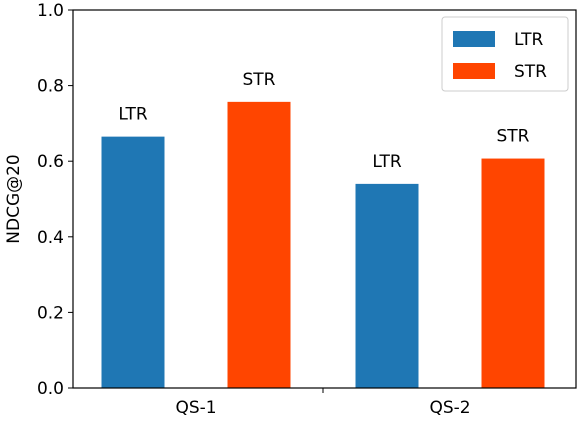 The width and height of the screenshot is (578, 425). I want to click on legend-box, so click(505, 54).